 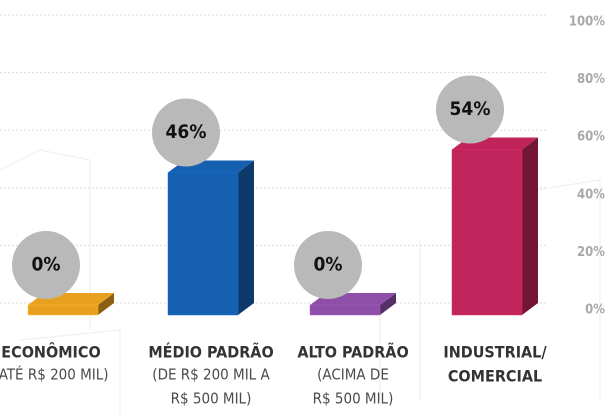 I want to click on y-tick-label: 20%, so click(x=591, y=252).